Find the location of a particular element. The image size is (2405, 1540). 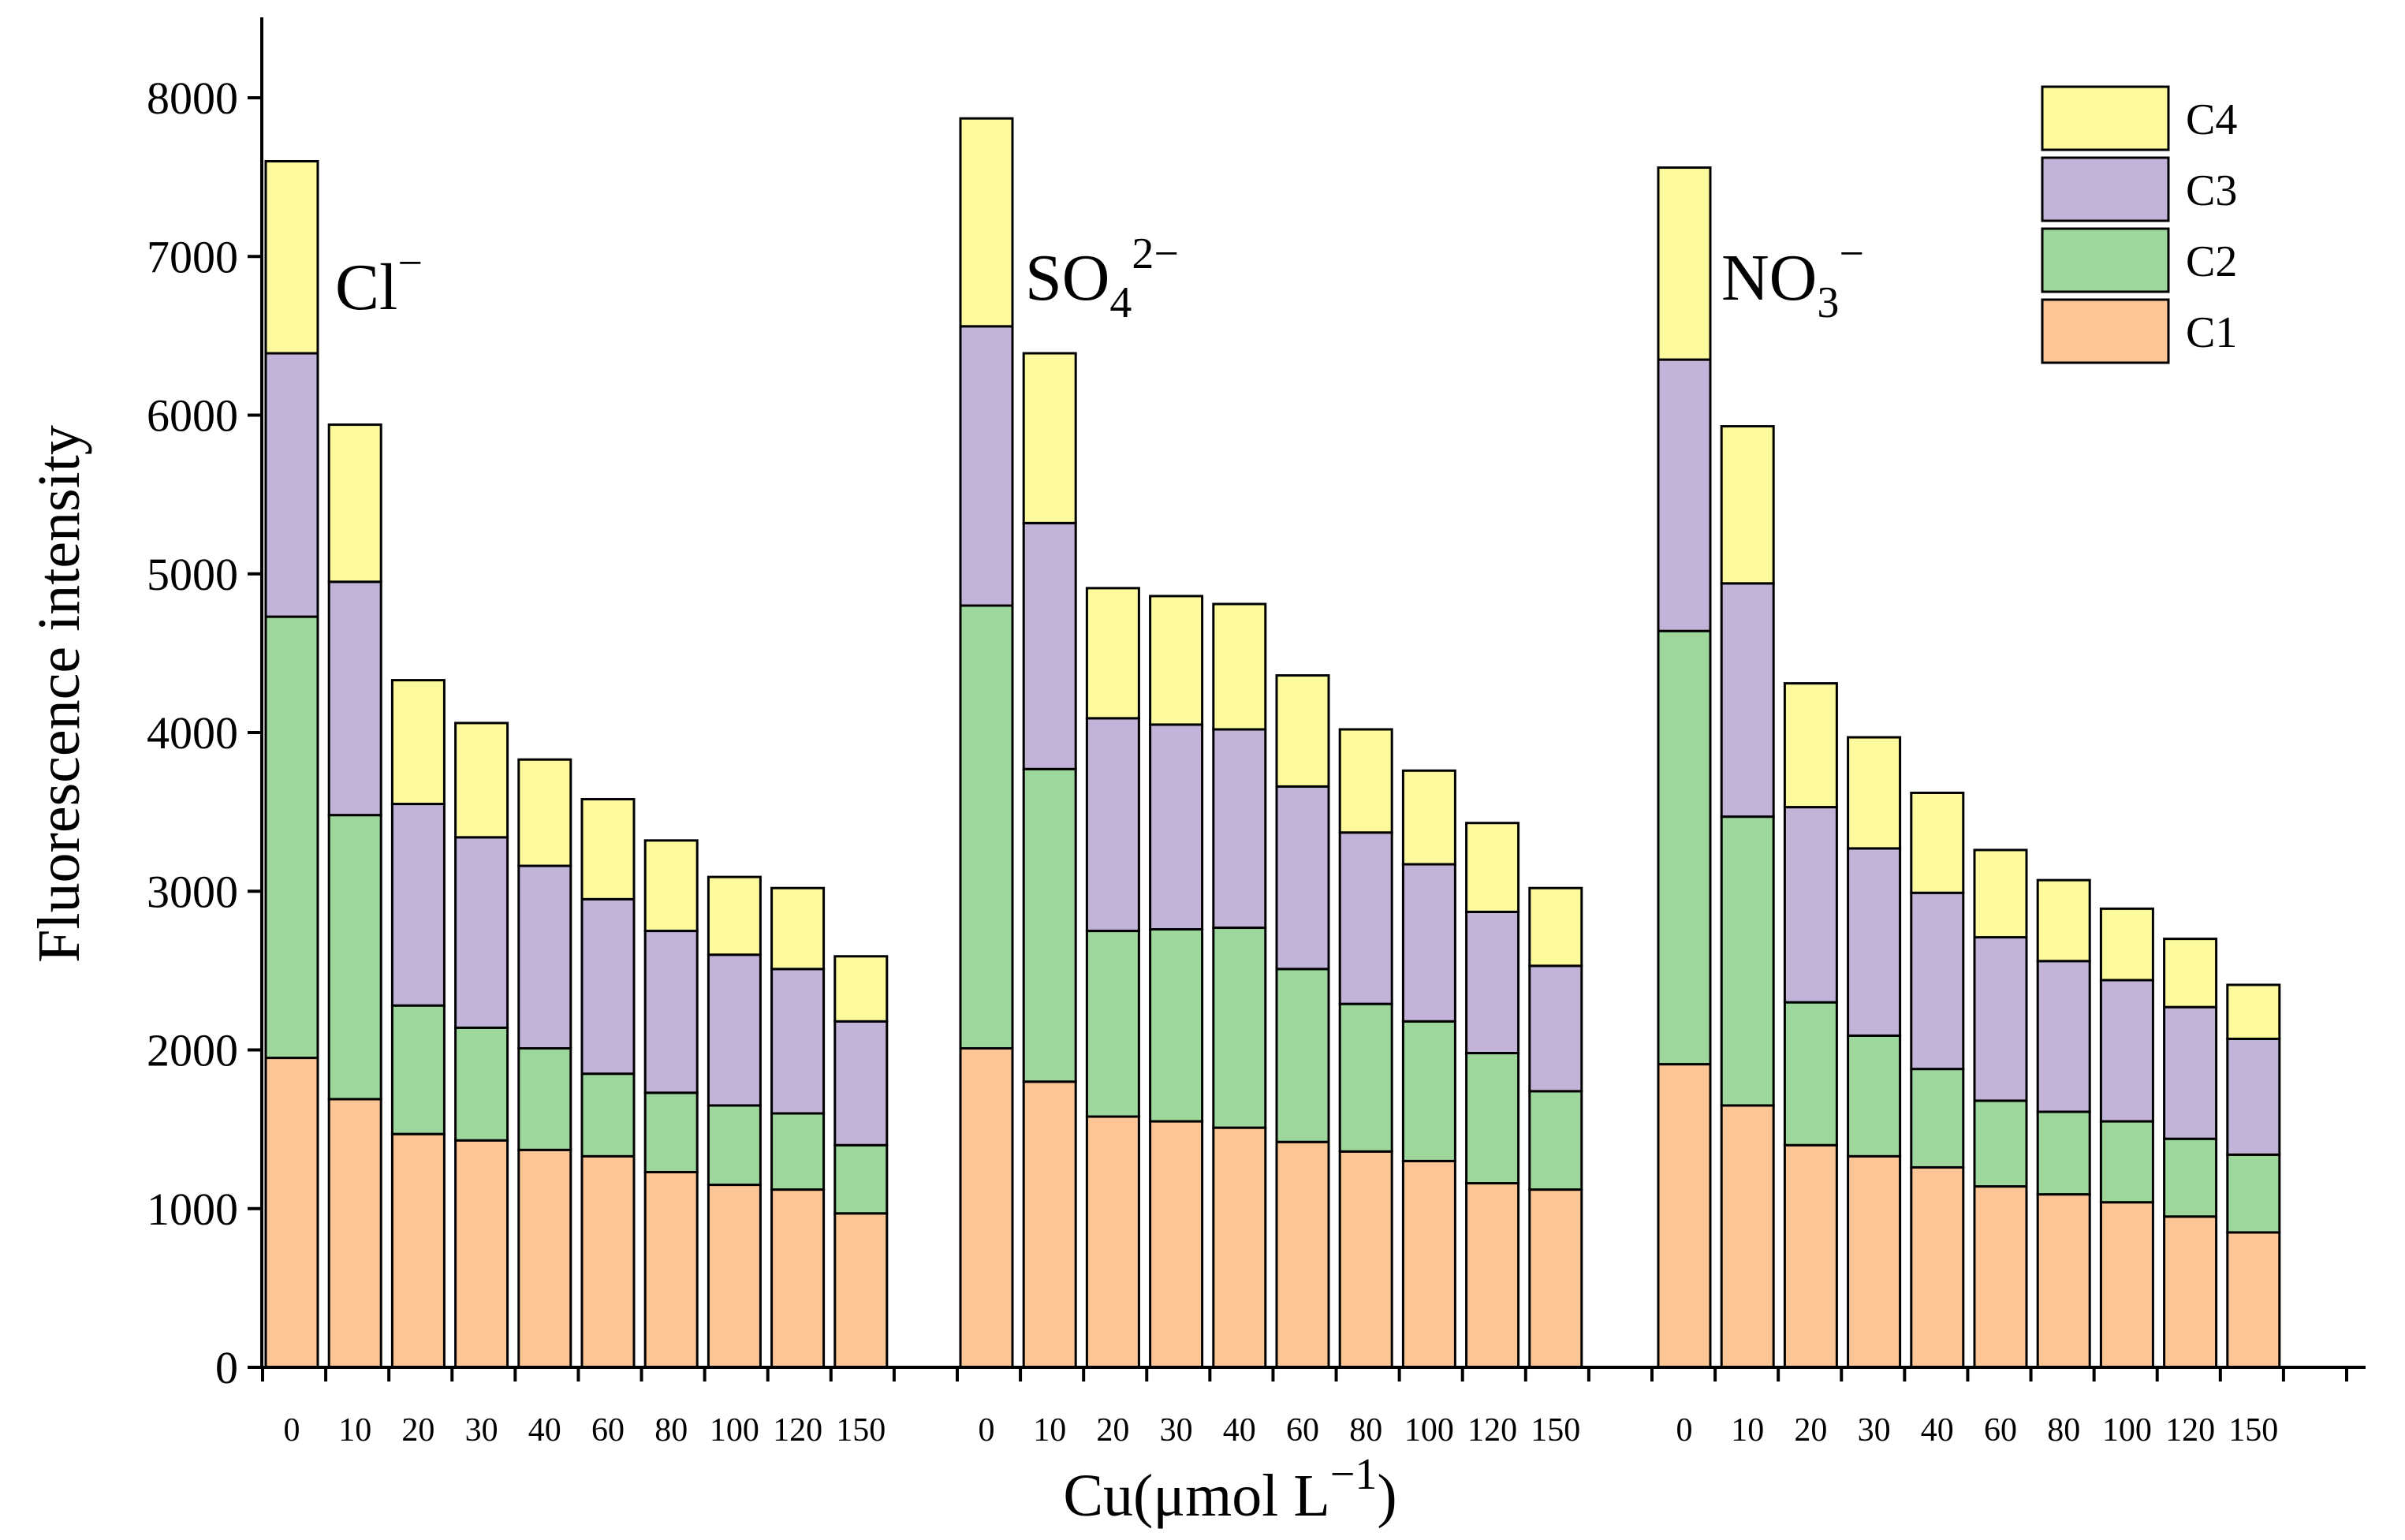

bar-2-150-c3 is located at coordinates (1555, 1028).